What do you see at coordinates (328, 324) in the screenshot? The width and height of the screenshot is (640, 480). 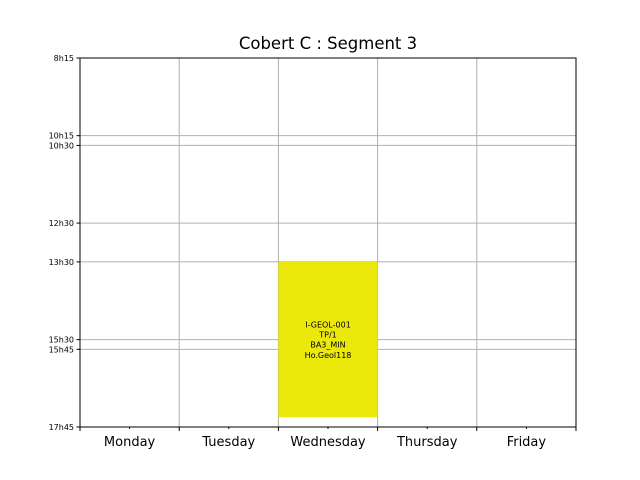 I see `event-label-line: I-GEOL-001` at bounding box center [328, 324].